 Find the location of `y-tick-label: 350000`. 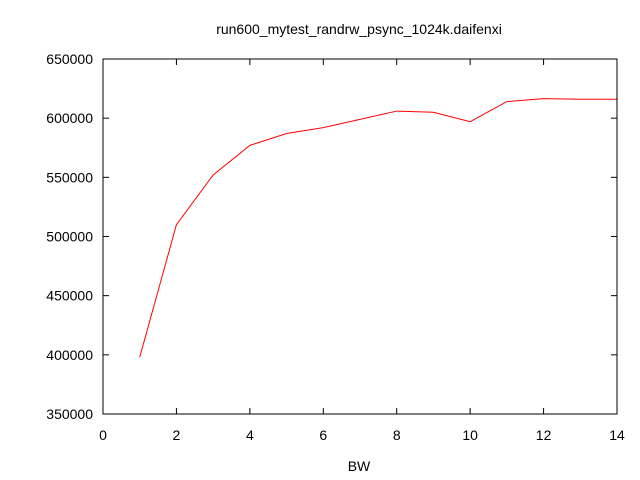

y-tick-label: 350000 is located at coordinates (69, 414).